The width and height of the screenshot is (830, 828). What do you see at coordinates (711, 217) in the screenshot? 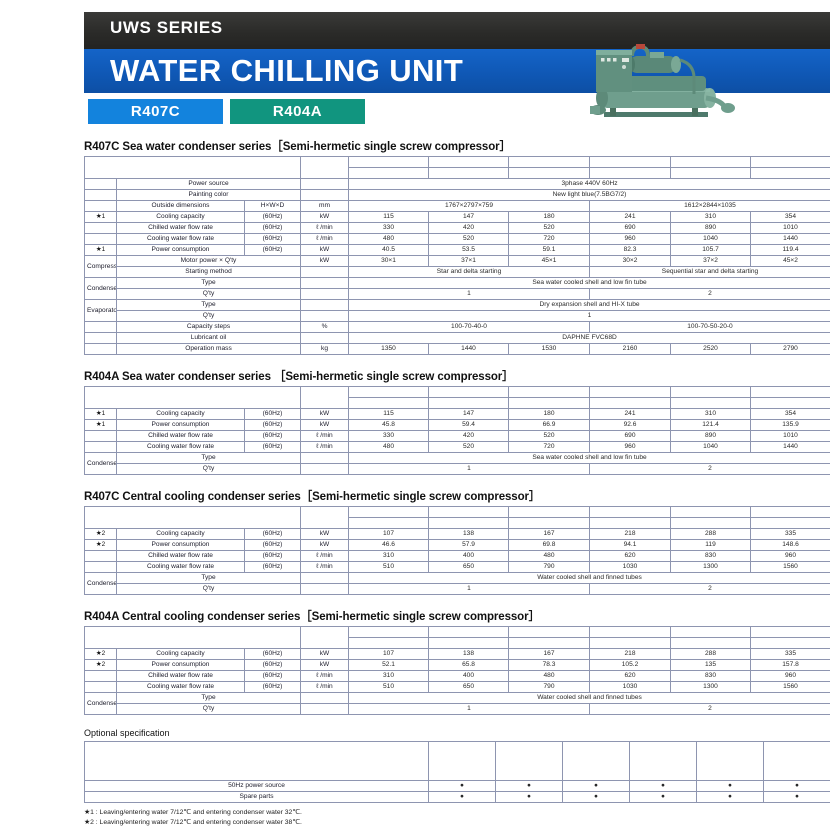
I see `cell-value: 310` at bounding box center [711, 217].